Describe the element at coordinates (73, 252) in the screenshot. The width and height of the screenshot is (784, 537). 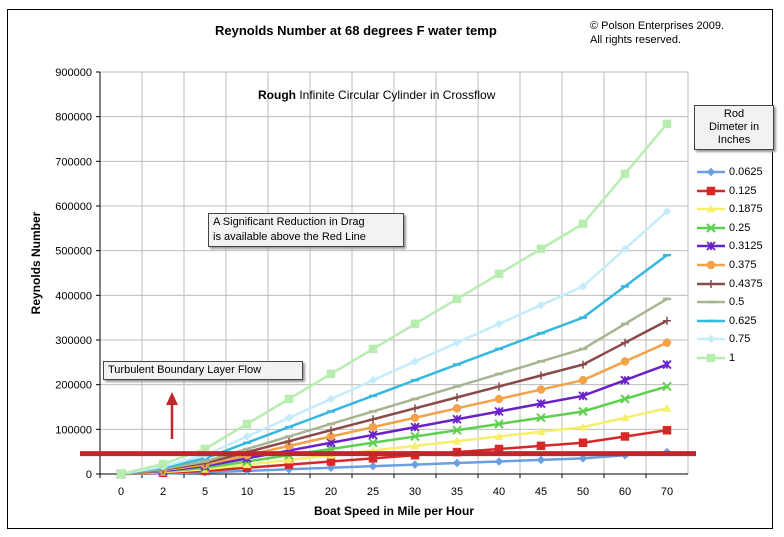
I see `y-tick-label: 500000` at that location.